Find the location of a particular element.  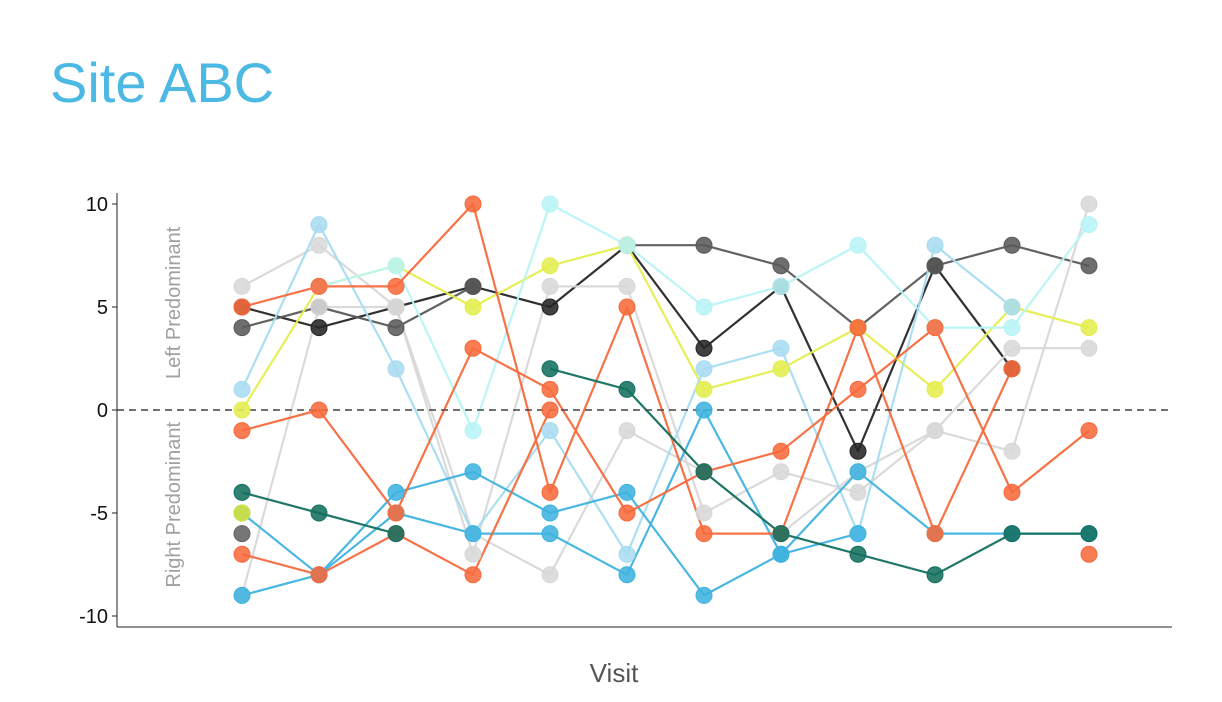

y-axis-ticks: 10 5 0 -5 -10 is located at coordinates (98, 411).